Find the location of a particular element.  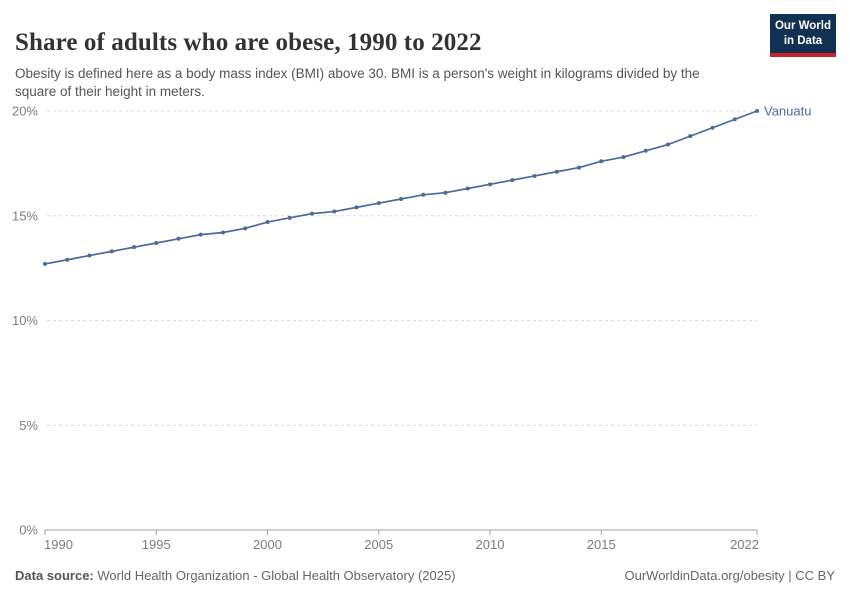

x-tick-label: 2010 is located at coordinates (490, 544).